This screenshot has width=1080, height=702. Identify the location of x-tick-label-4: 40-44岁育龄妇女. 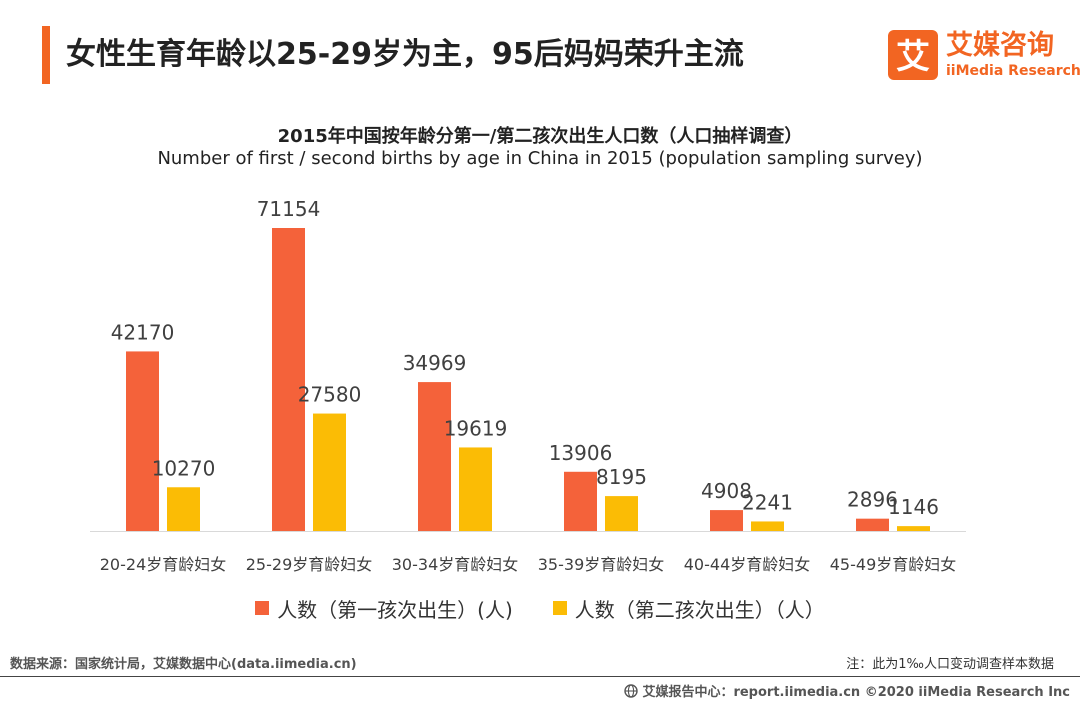
(747, 564).